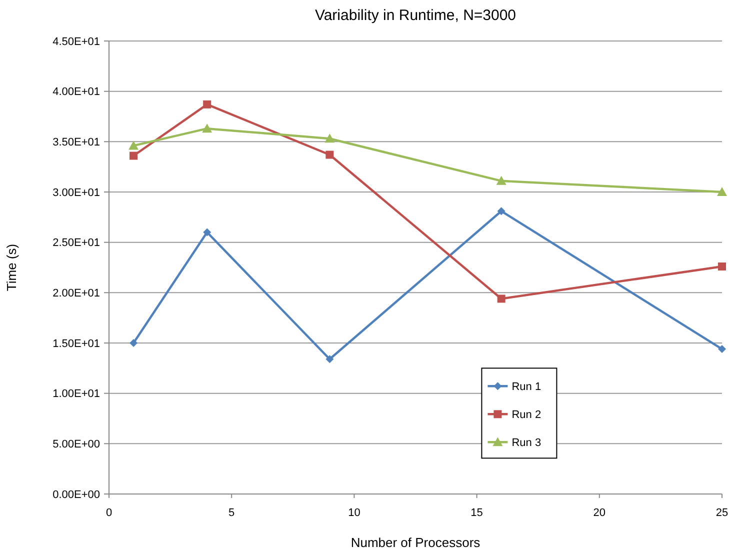  What do you see at coordinates (231, 513) in the screenshot?
I see `x-tick-label: 5` at bounding box center [231, 513].